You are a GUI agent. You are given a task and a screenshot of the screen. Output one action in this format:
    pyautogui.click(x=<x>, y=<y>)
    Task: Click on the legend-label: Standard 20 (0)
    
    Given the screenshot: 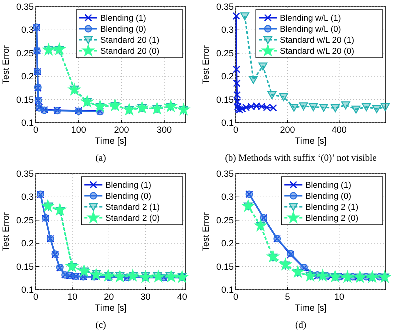 What is the action you would take?
    pyautogui.click(x=130, y=51)
    